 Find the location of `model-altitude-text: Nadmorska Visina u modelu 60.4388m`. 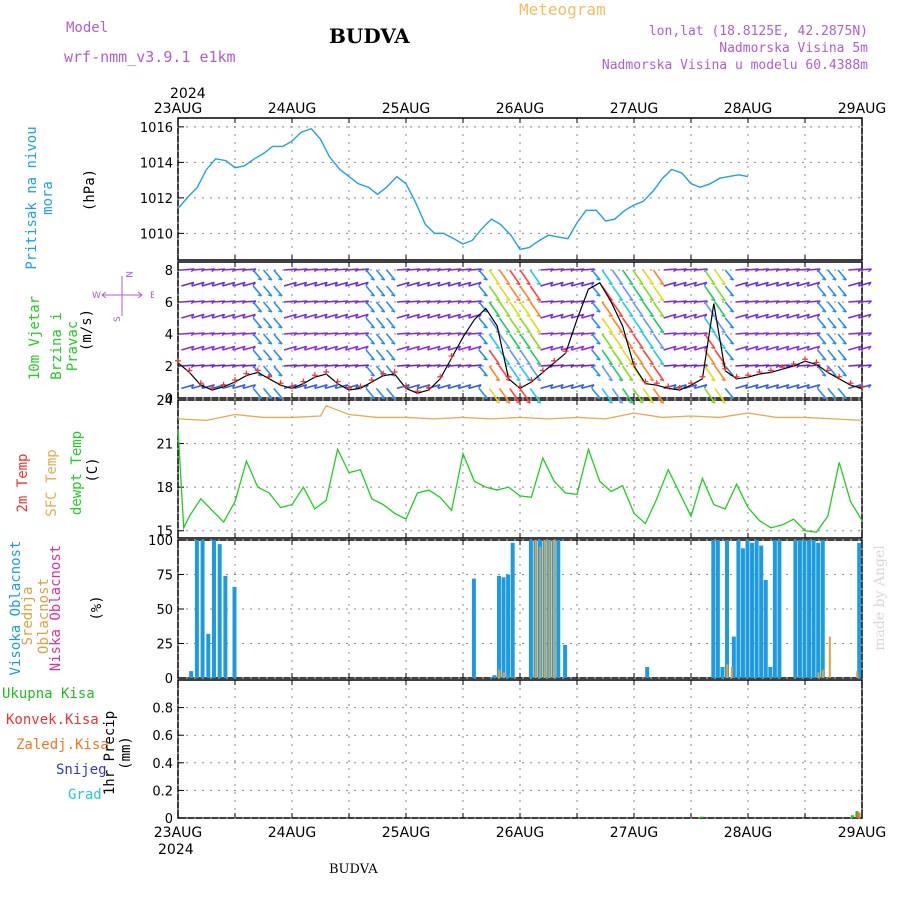

model-altitude-text: Nadmorska Visina u modelu 60.4388m is located at coordinates (734, 65).